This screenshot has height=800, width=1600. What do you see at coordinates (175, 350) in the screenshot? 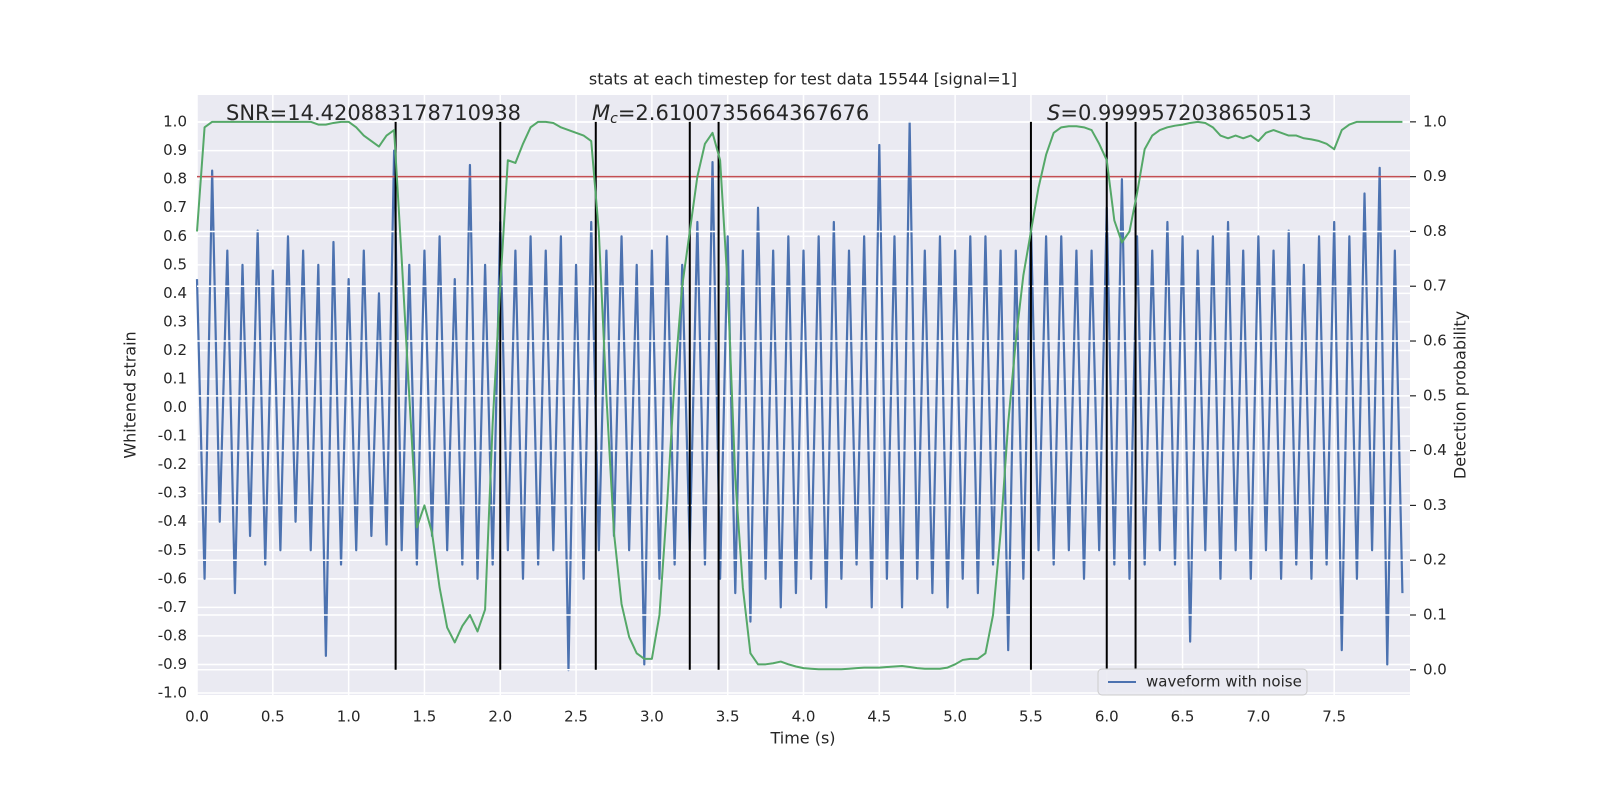
I see `y-tick-label: 0.2` at bounding box center [175, 350].